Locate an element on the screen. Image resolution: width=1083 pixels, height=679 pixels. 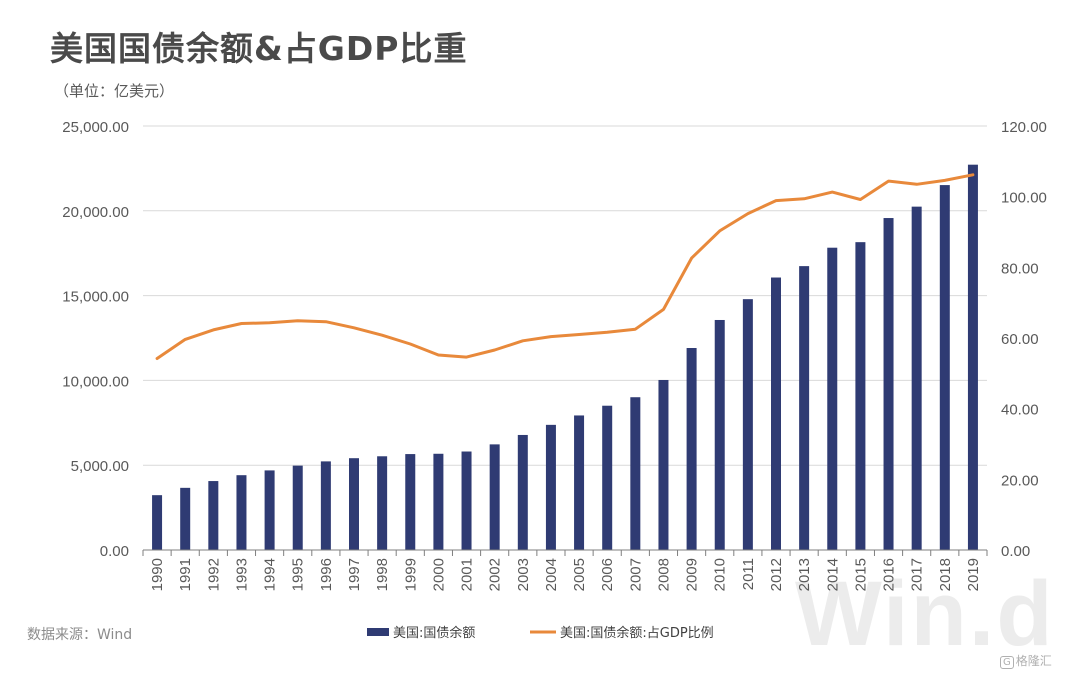
chart-subtitle: （单位：亿美元） is located at coordinates (114, 91).